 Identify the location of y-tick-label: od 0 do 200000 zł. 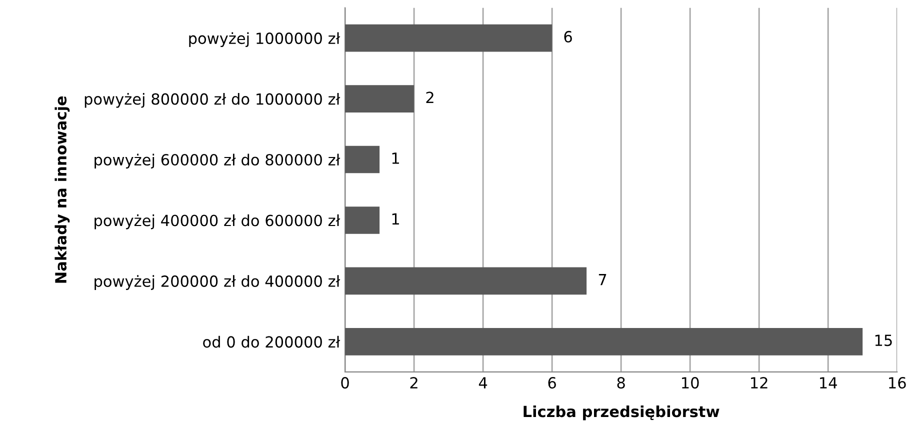
(271, 342).